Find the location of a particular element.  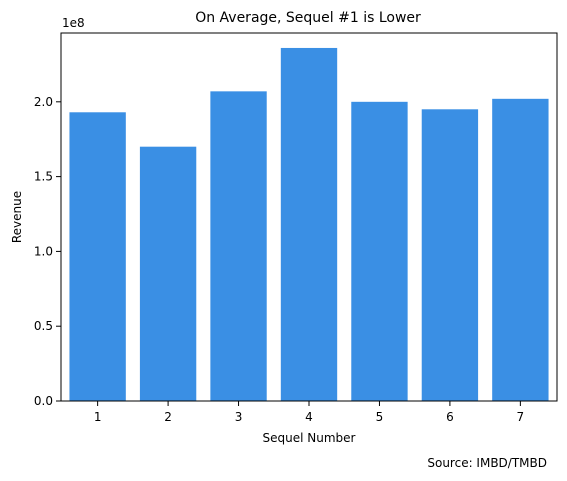

y-tick-label-3: 1.5 is located at coordinates (43, 177).